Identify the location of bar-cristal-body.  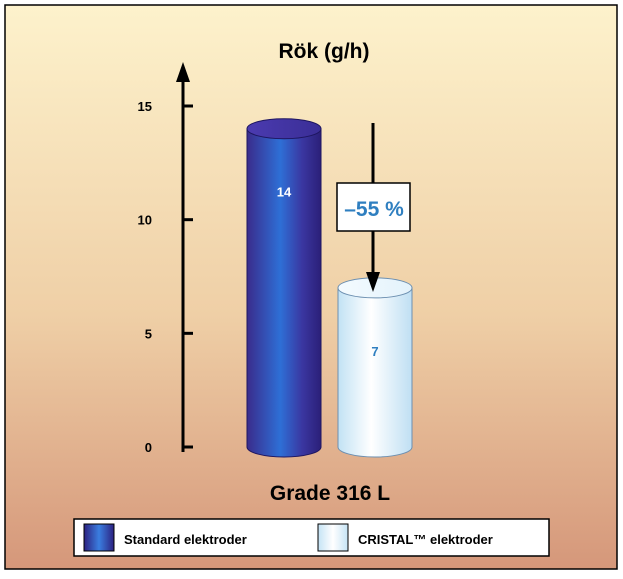
(375, 372).